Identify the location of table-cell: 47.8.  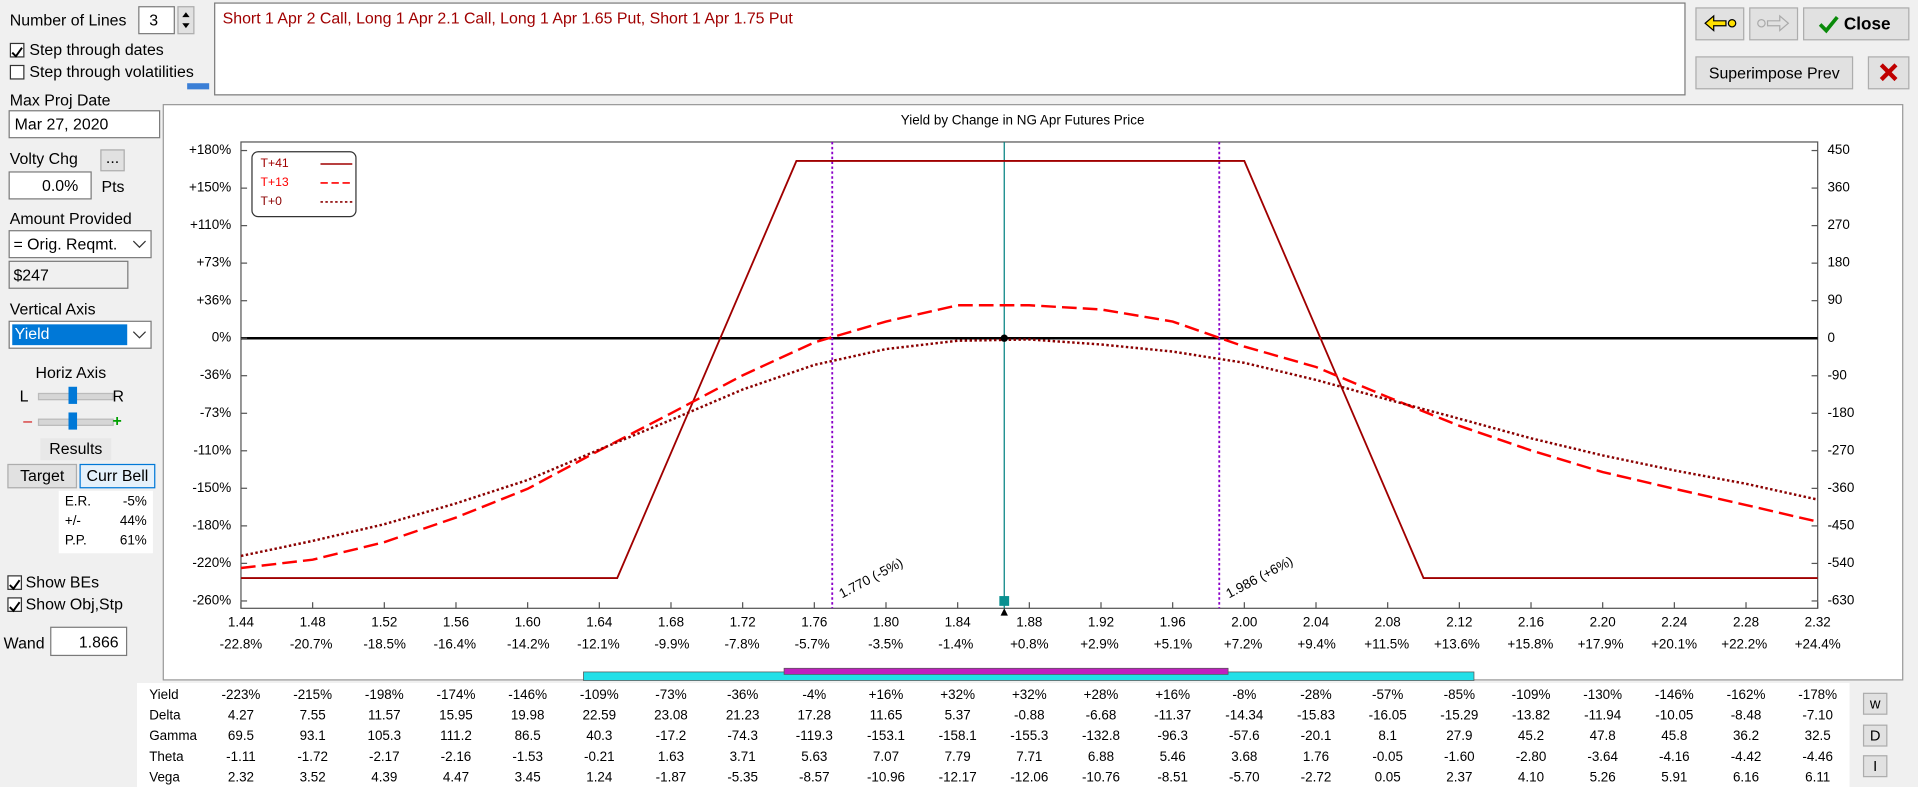
(1603, 735).